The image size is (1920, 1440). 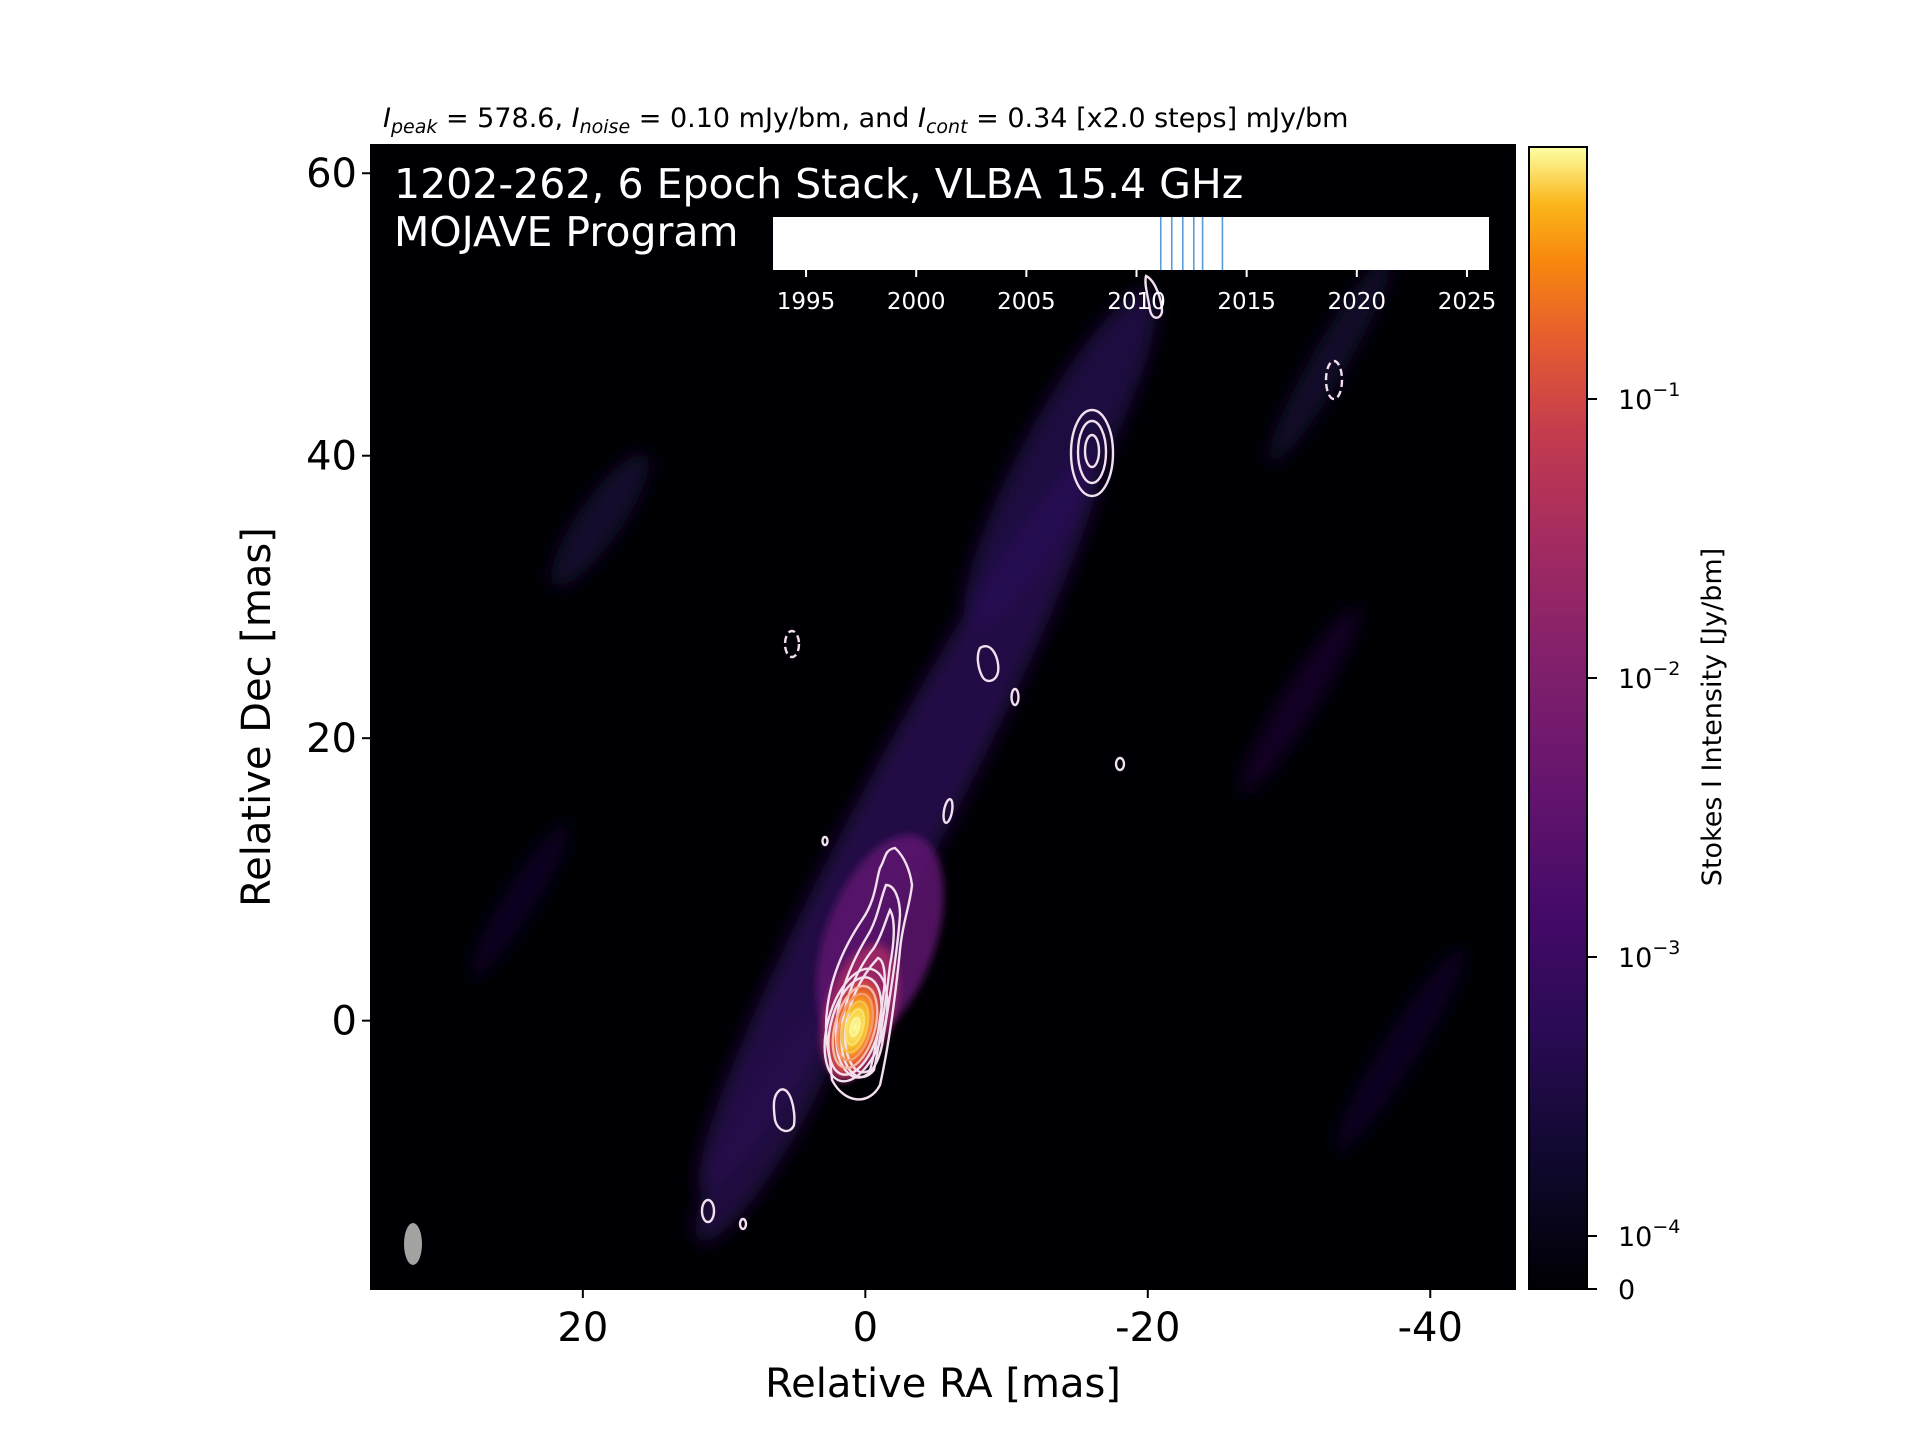 What do you see at coordinates (1649, 955) in the screenshot?
I see `colorbar-tick-label: 10⁻³` at bounding box center [1649, 955].